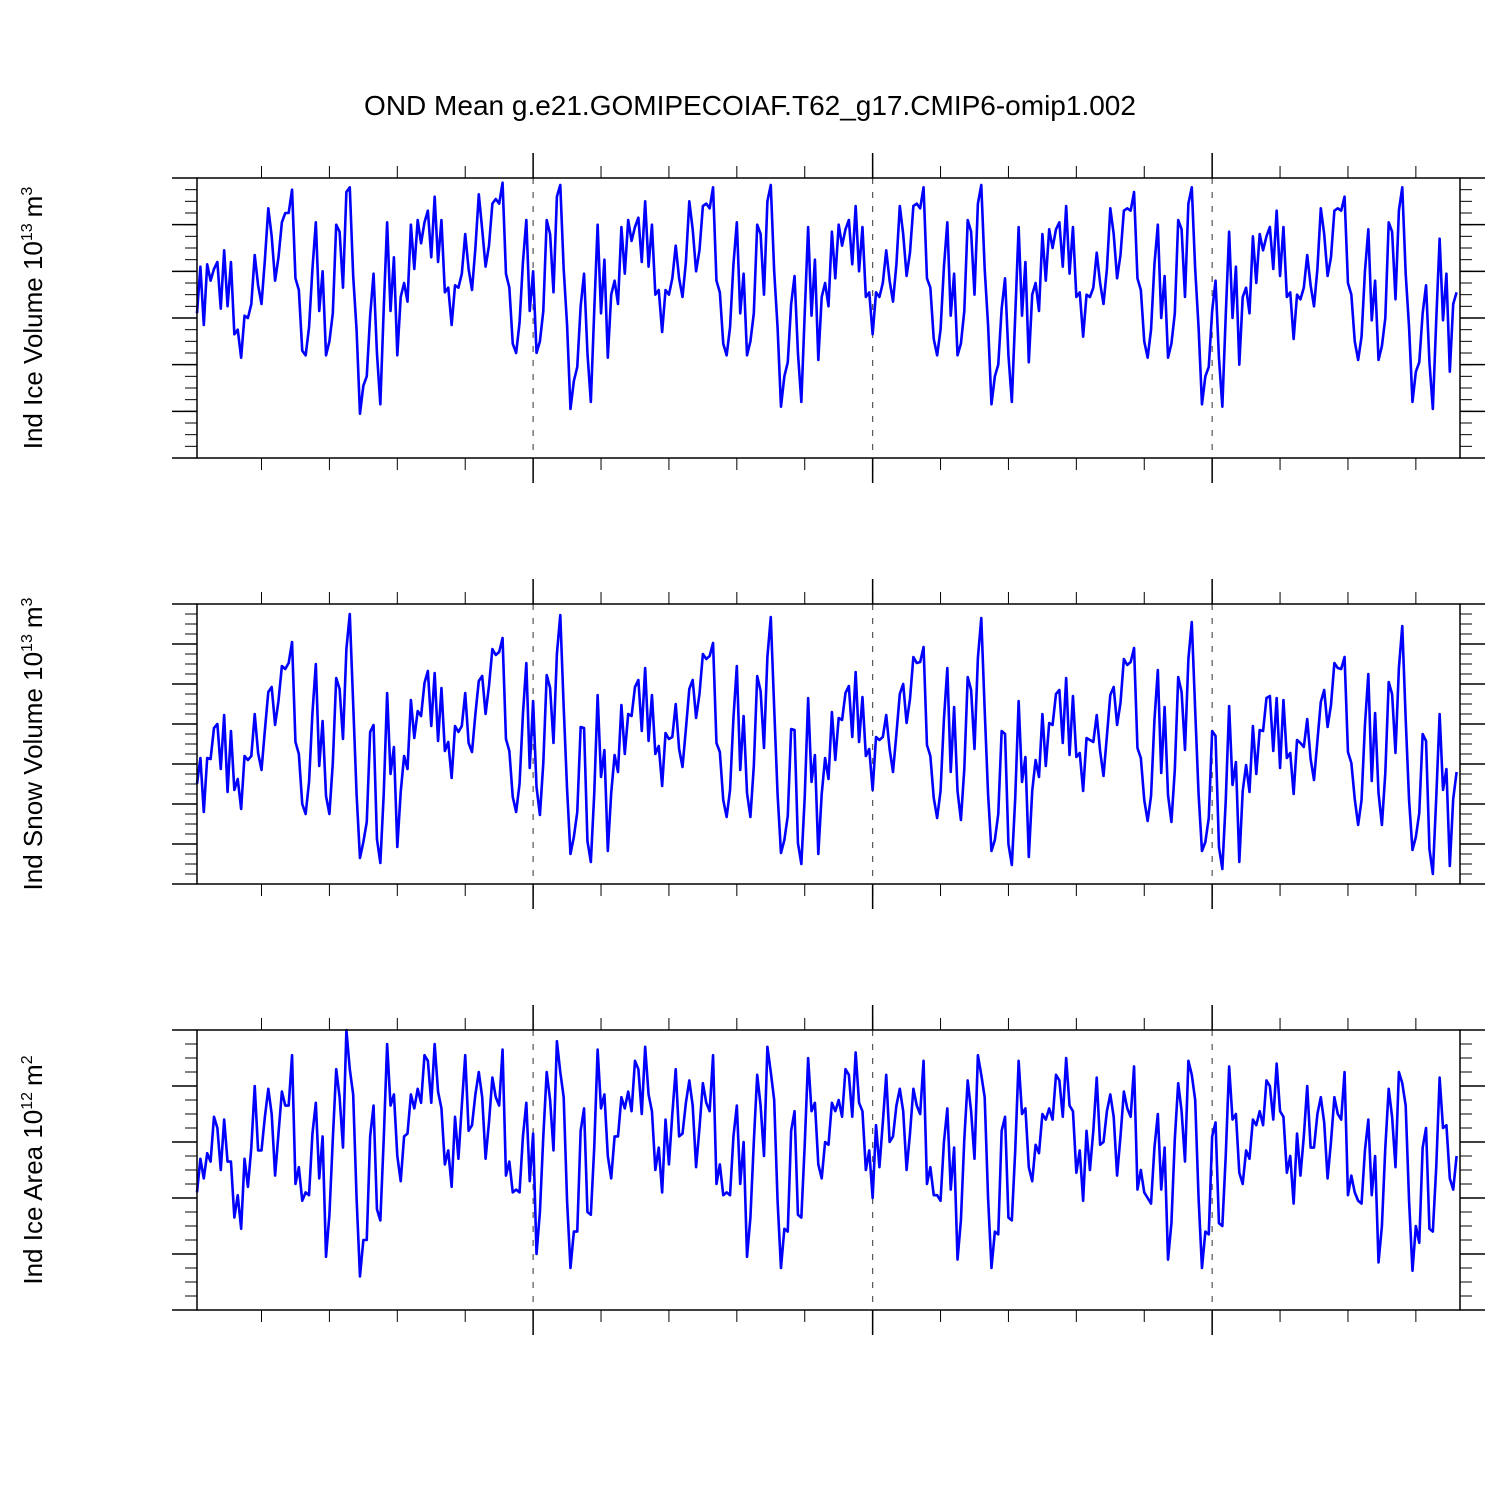 The image size is (1500, 1500). Describe the element at coordinates (826, 1153) in the screenshot. I see `series-line-ice-area` at that location.